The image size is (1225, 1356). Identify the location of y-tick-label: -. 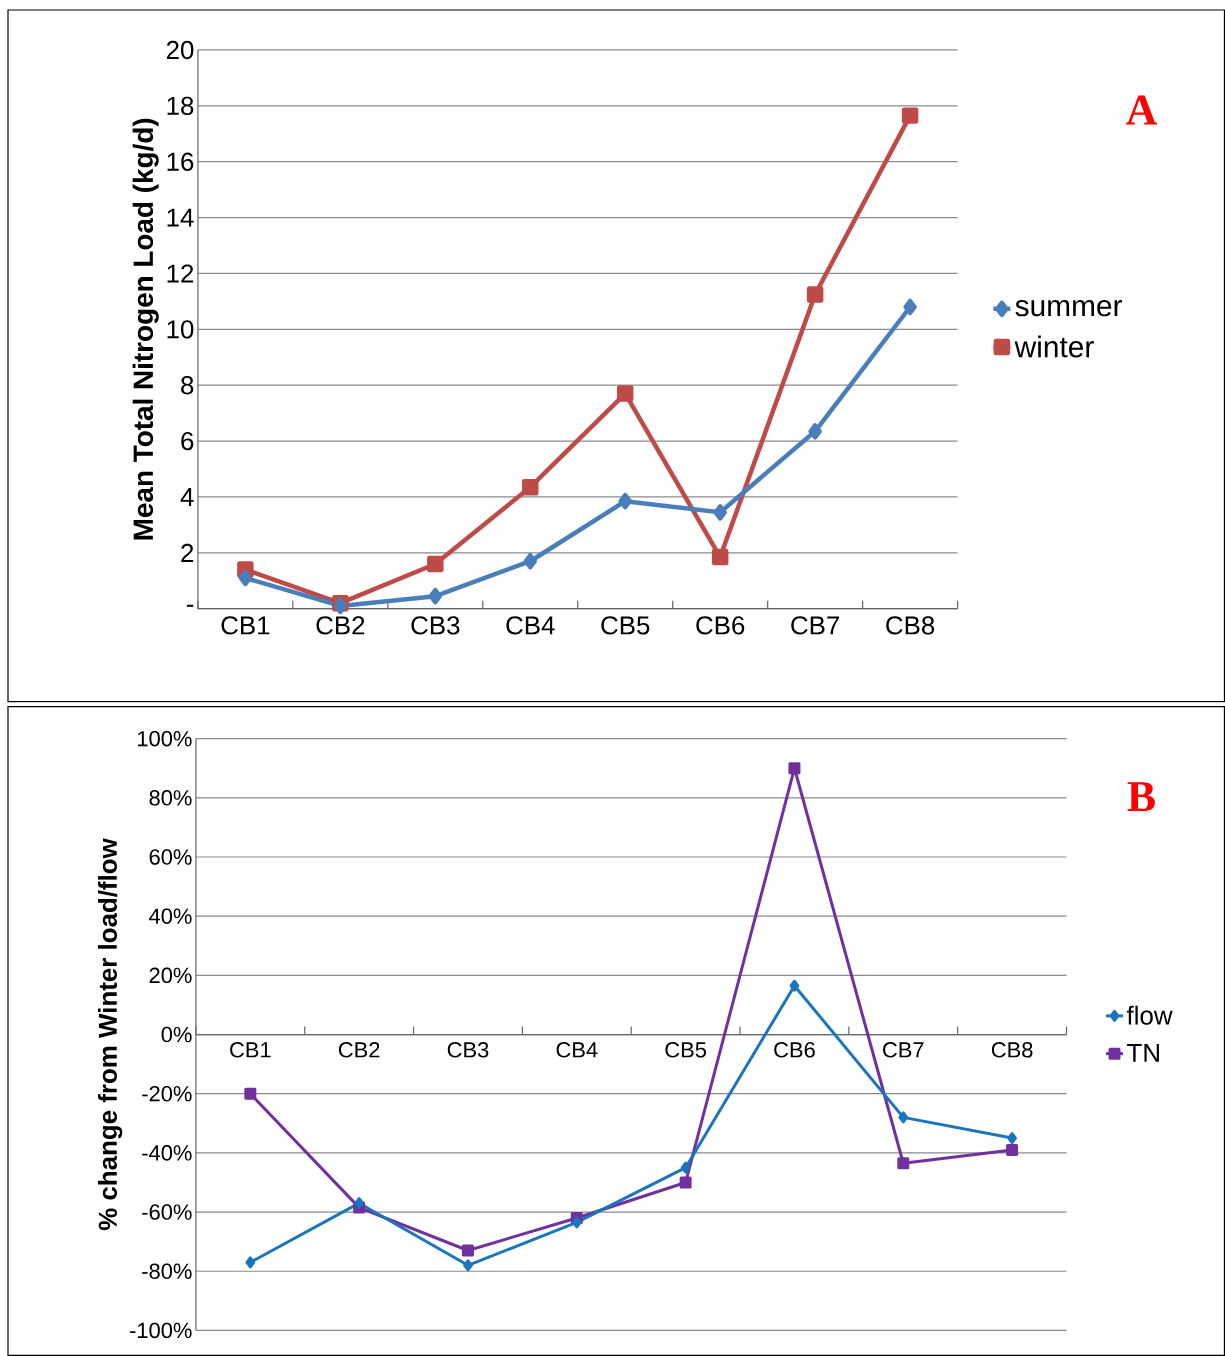
(190, 605).